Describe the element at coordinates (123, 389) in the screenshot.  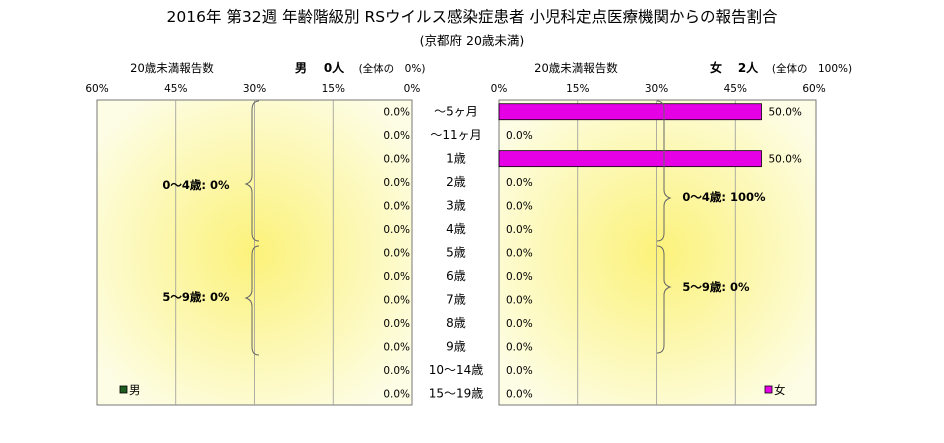
I see `legend-male-swatch` at that location.